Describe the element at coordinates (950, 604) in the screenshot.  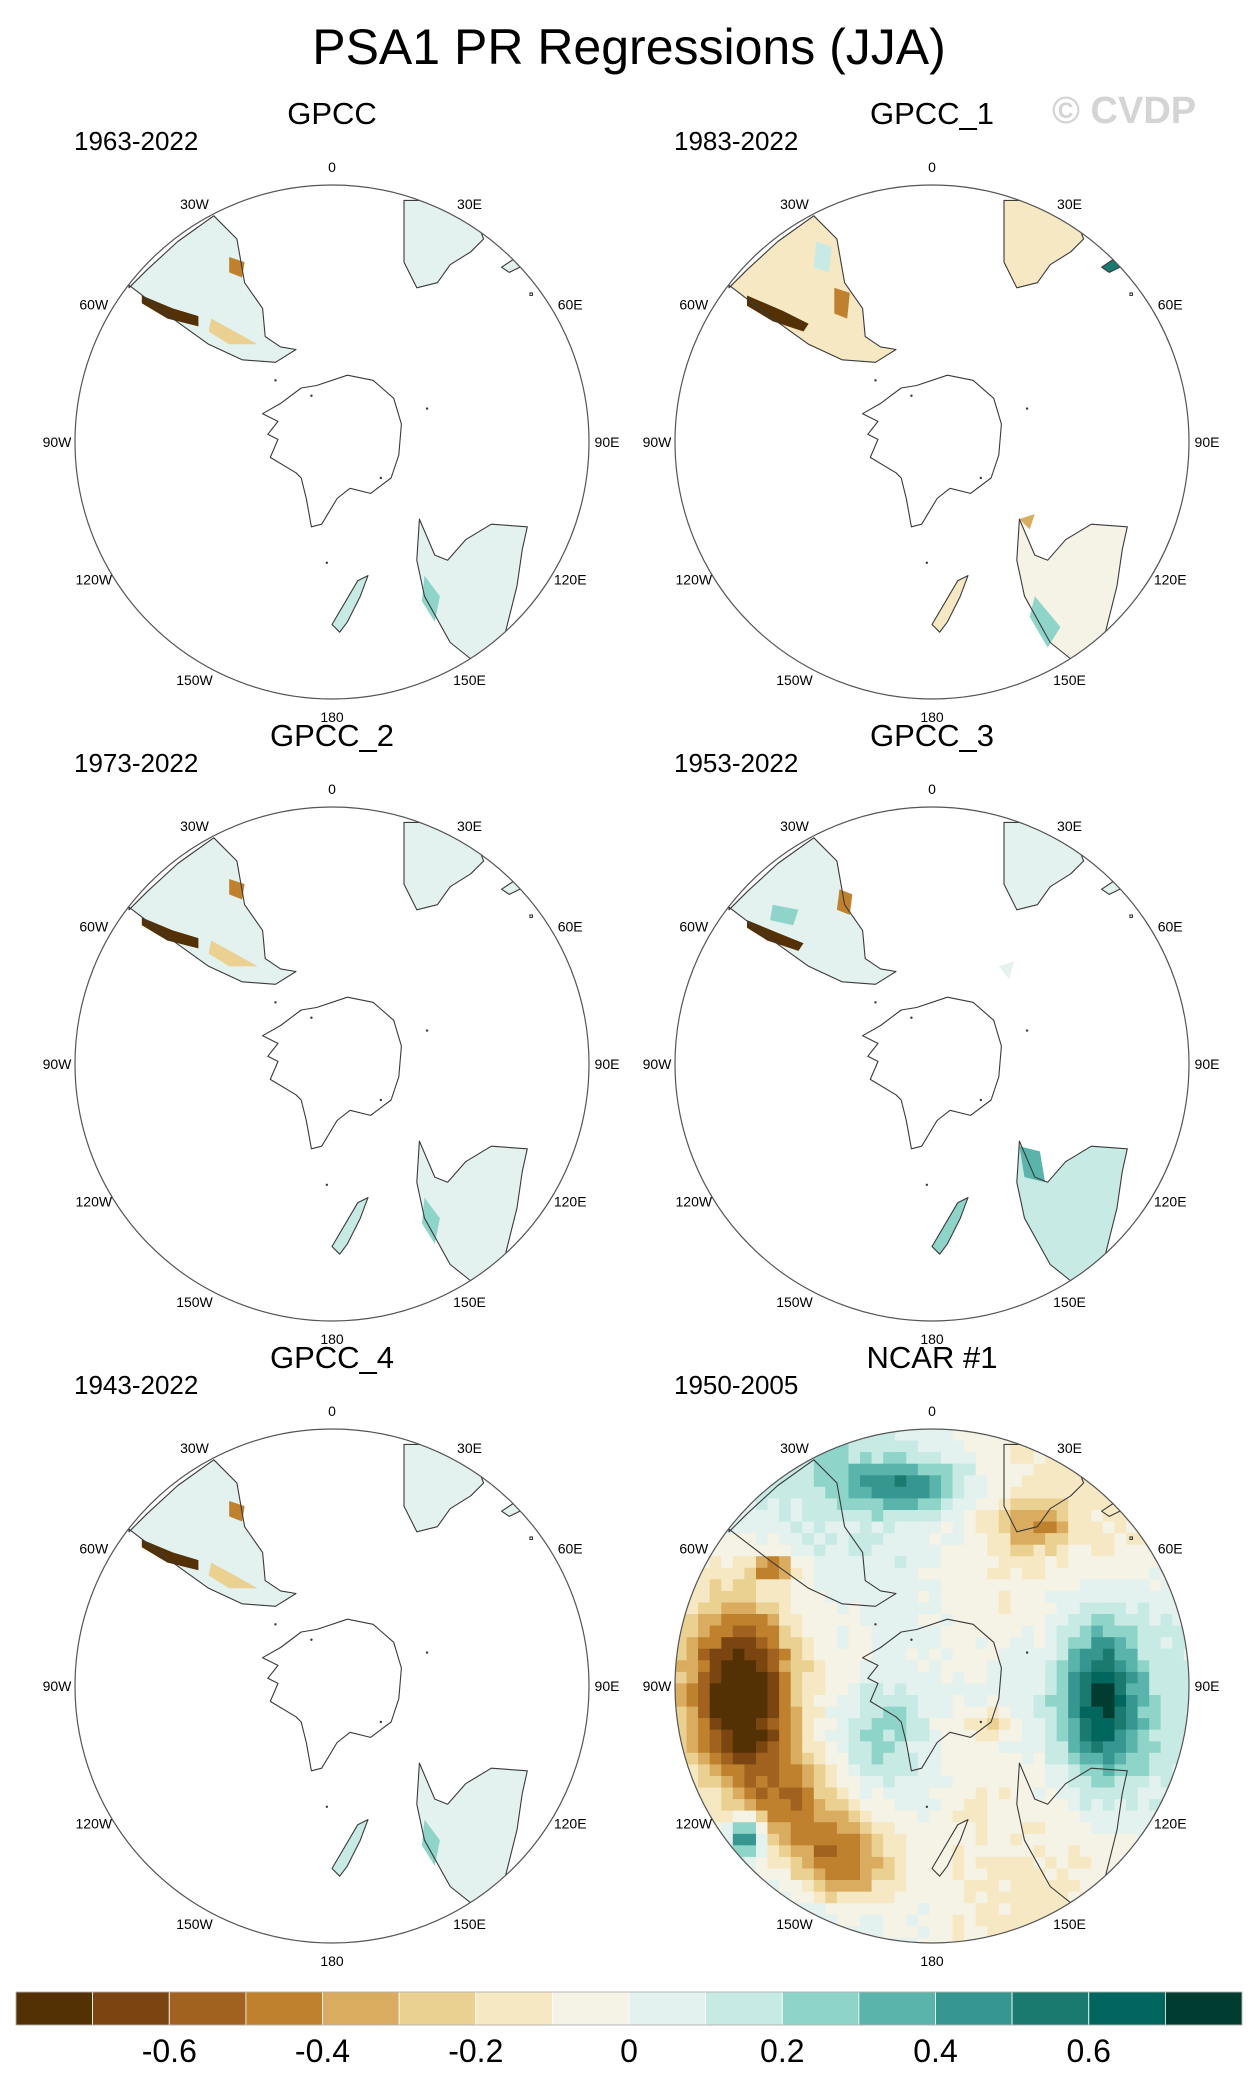
I see `coastline-nz` at that location.